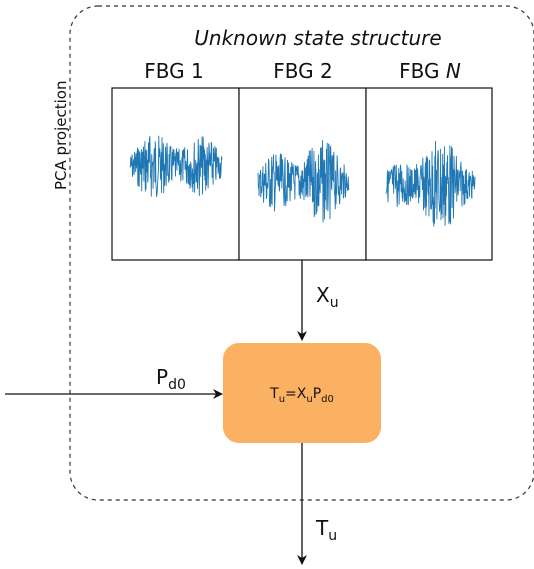 The width and height of the screenshot is (534, 569). I want to click on pca-projection-label: PCA projection, so click(61, 135).